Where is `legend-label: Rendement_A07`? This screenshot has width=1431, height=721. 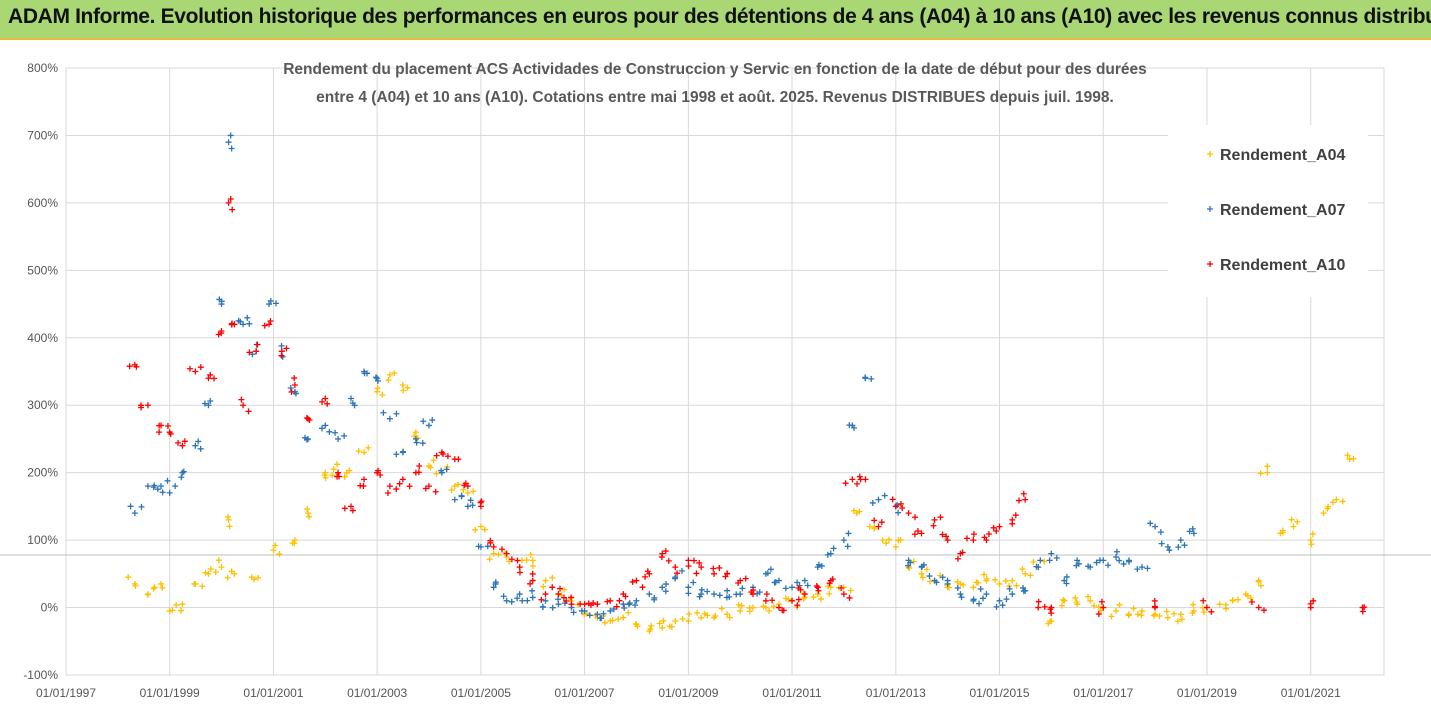
legend-label: Rendement_A07 is located at coordinates (1282, 210).